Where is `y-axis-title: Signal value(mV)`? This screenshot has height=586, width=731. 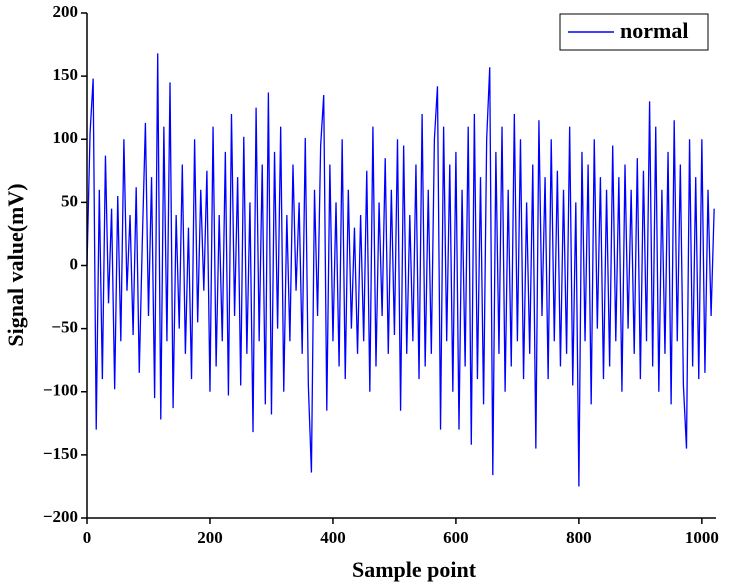
y-axis-title: Signal value(mV) is located at coordinates (15, 264).